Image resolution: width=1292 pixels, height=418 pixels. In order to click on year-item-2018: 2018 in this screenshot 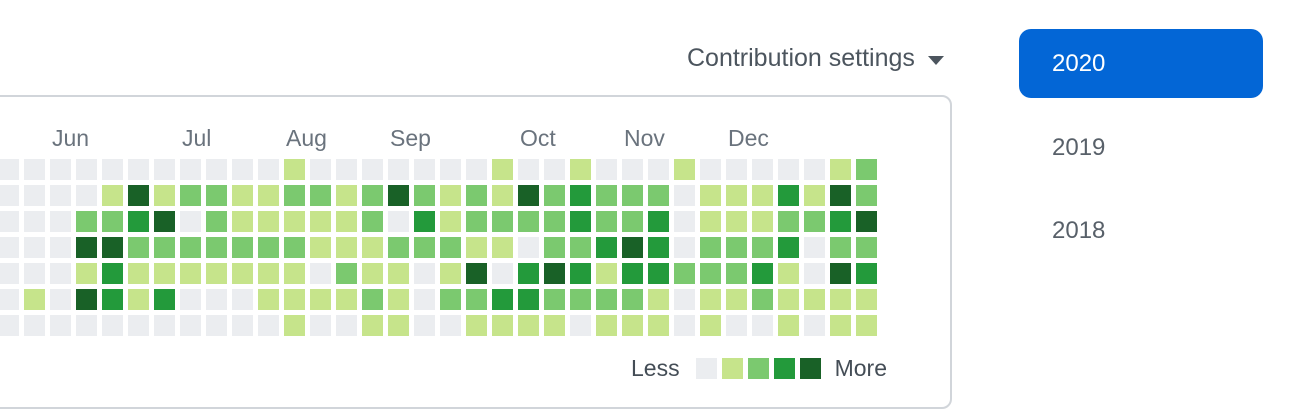, I will do `click(1079, 230)`.